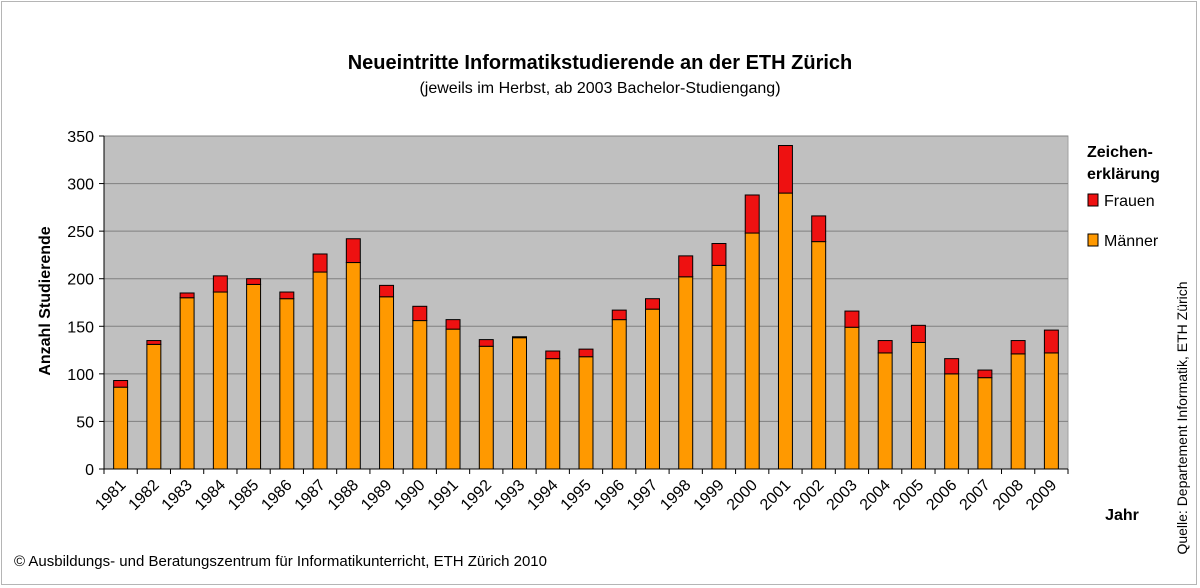 The image size is (1200, 588). I want to click on bar-frauen-2002, so click(819, 229).